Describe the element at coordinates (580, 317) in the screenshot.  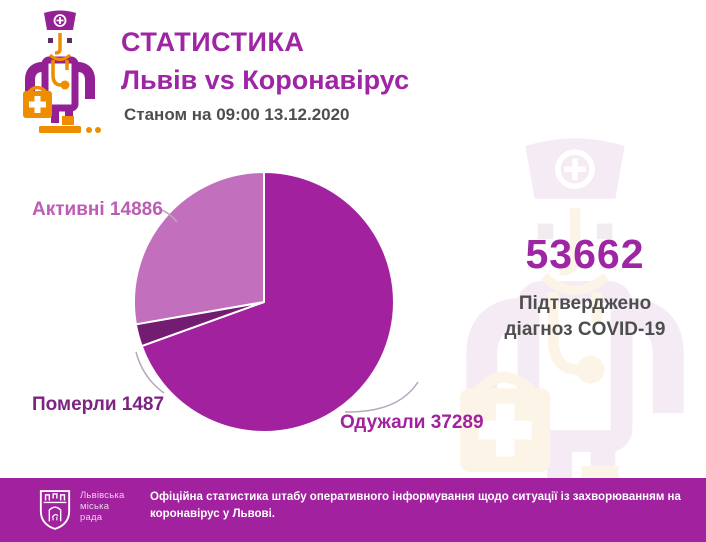
I see `confirmed-caption: Підтверджено діагноз COVID-19` at that location.